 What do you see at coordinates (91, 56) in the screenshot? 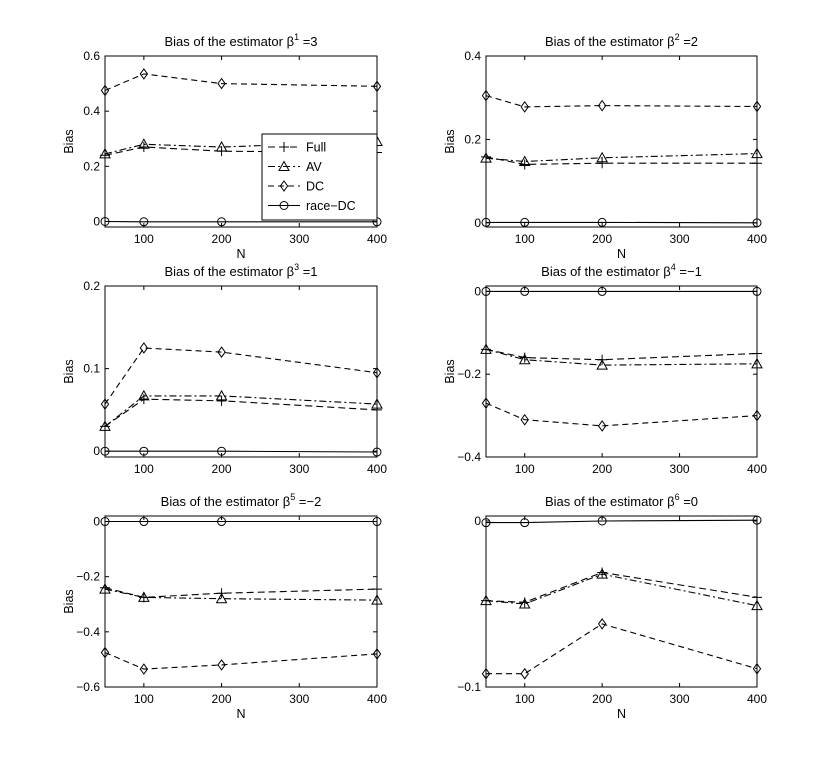
I see `y-tick-label: 0.6` at bounding box center [91, 56].